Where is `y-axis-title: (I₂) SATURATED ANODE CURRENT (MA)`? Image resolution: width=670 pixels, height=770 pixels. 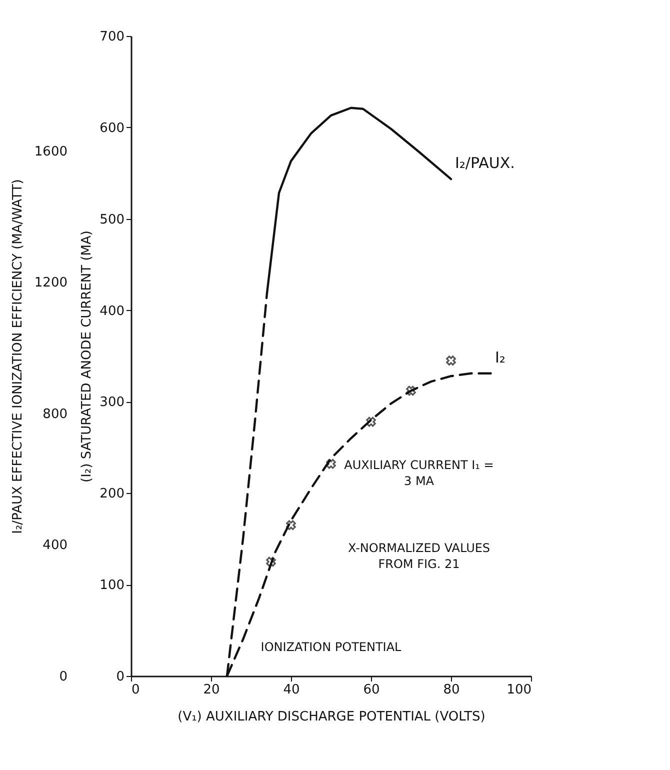
y-axis-title: (I₂) SATURATED ANODE CURRENT (MA) is located at coordinates (87, 356).